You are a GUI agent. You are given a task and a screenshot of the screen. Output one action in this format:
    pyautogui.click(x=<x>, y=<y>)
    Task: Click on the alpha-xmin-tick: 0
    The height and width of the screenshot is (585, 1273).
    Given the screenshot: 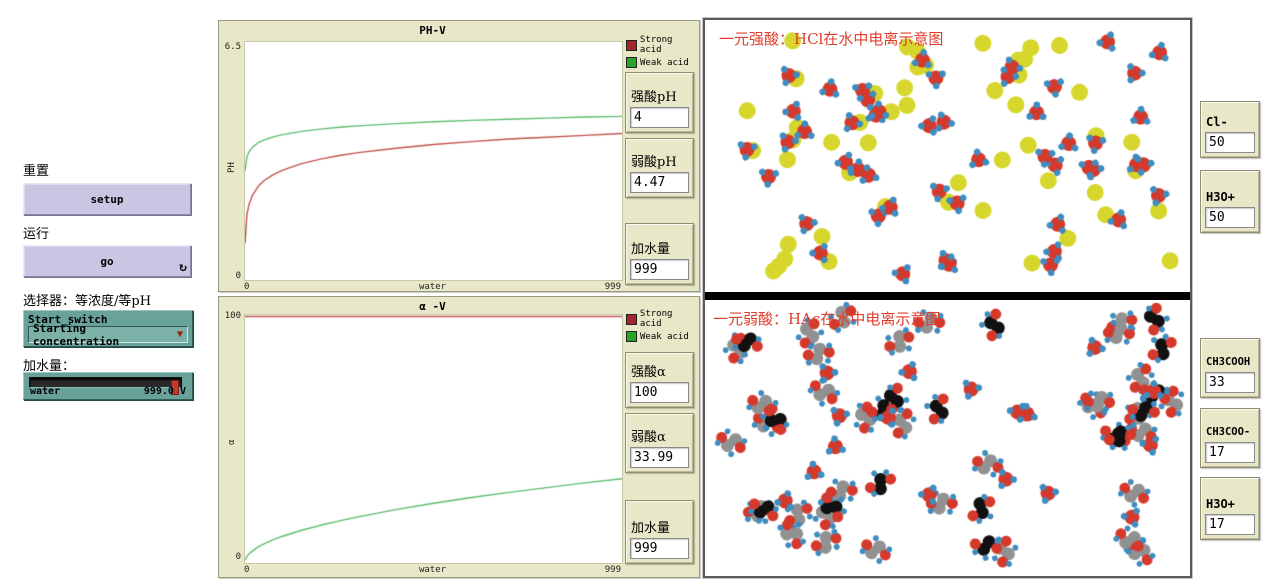 What is the action you would take?
    pyautogui.click(x=247, y=570)
    